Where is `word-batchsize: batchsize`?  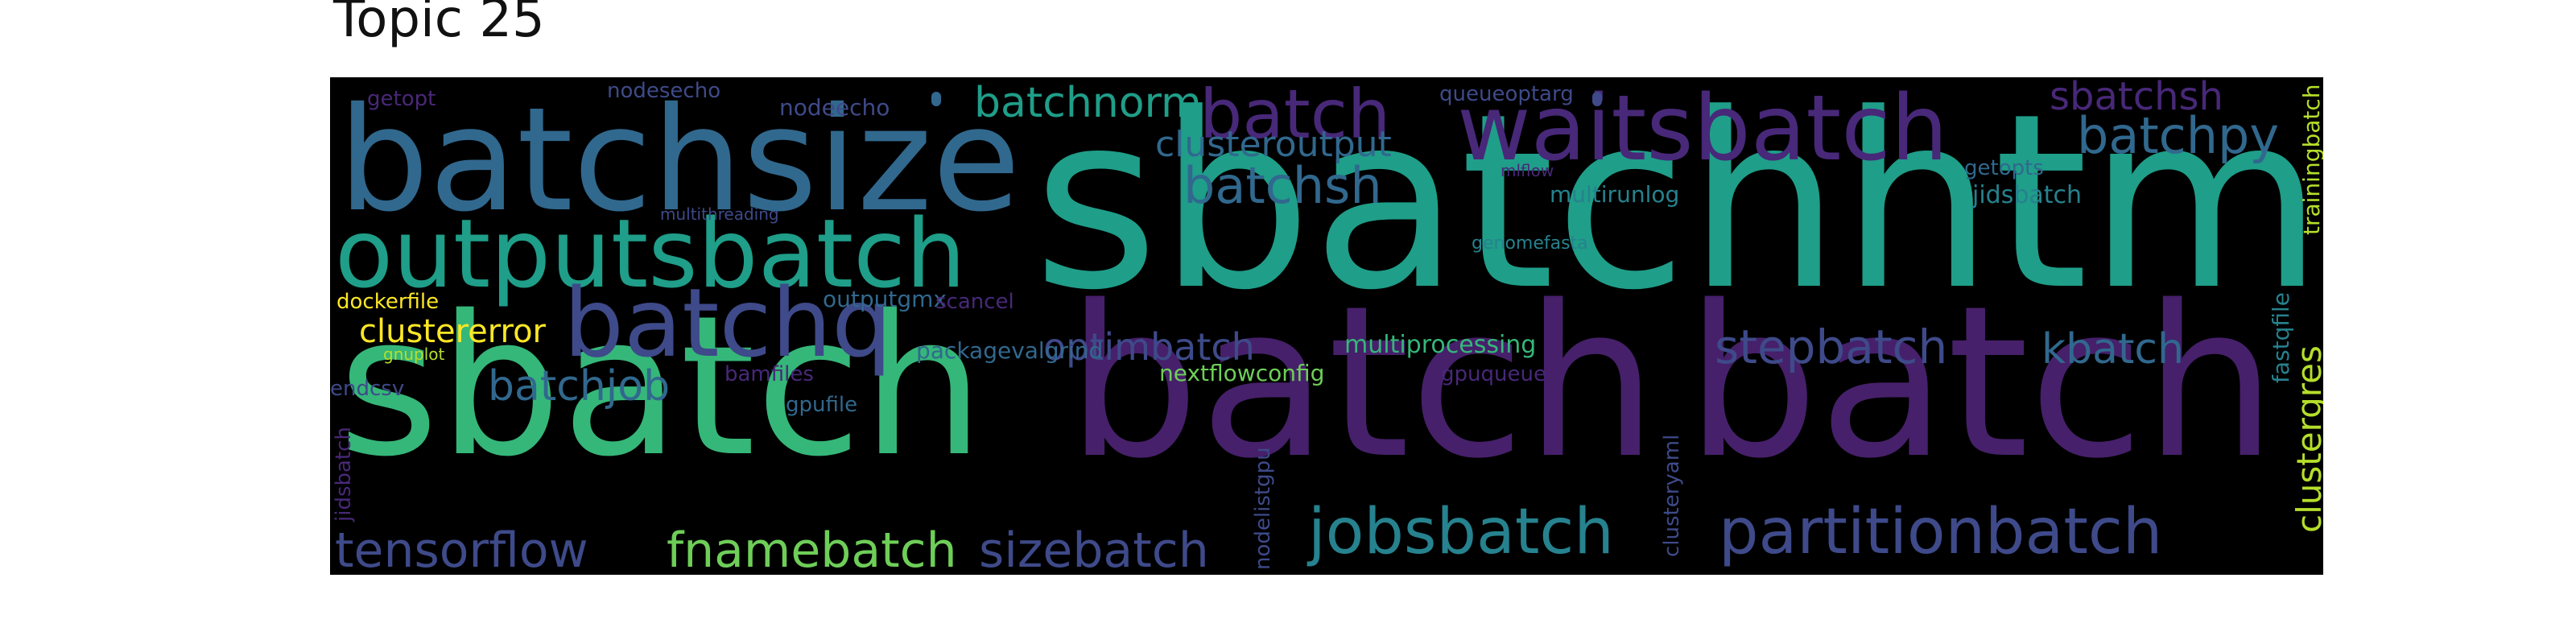
word-batchsize: batchsize is located at coordinates (679, 160).